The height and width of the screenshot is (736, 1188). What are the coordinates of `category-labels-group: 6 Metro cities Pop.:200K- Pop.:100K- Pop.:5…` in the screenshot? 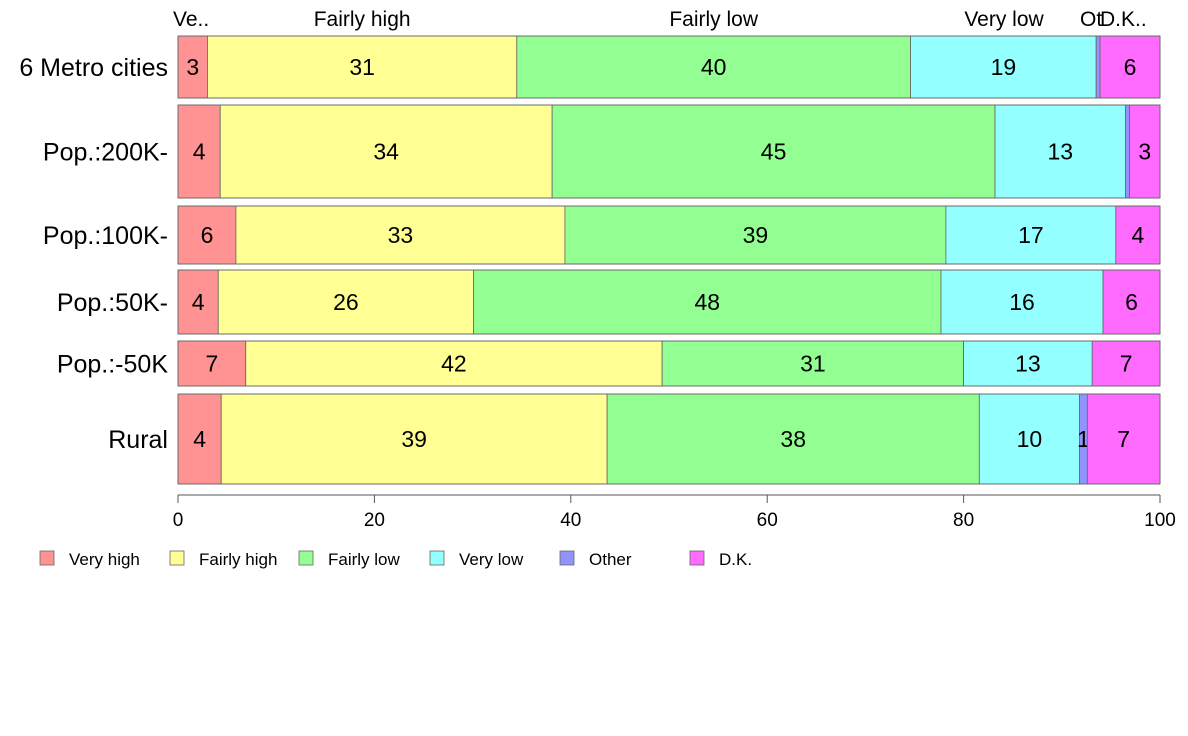 It's located at (93, 254).